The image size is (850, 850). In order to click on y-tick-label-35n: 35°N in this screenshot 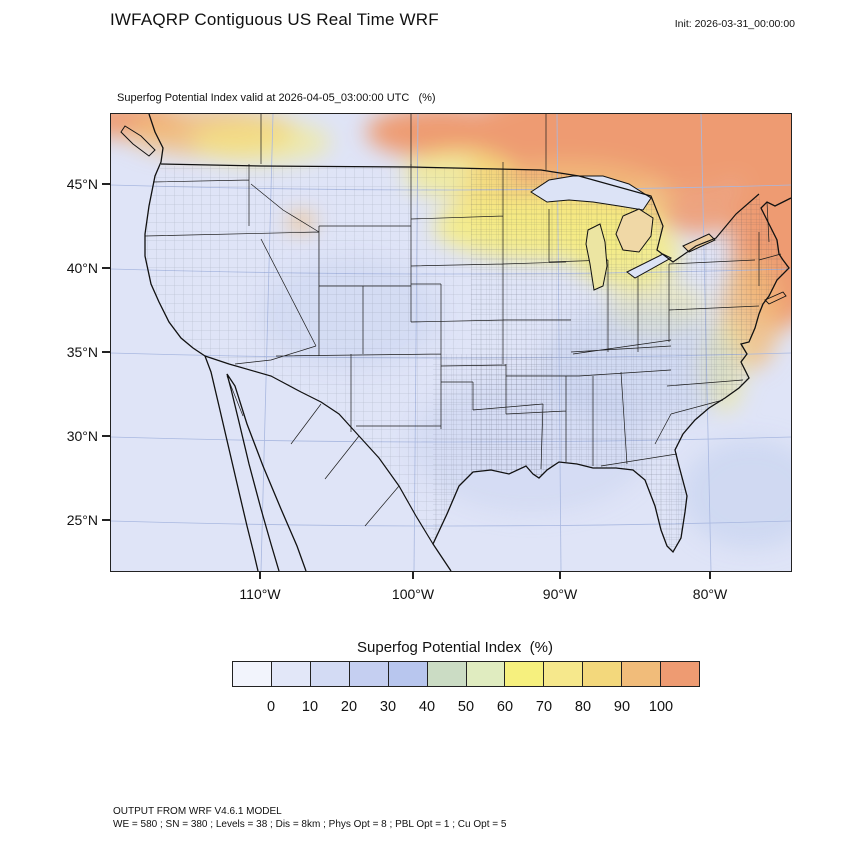, I will do `click(82, 352)`.